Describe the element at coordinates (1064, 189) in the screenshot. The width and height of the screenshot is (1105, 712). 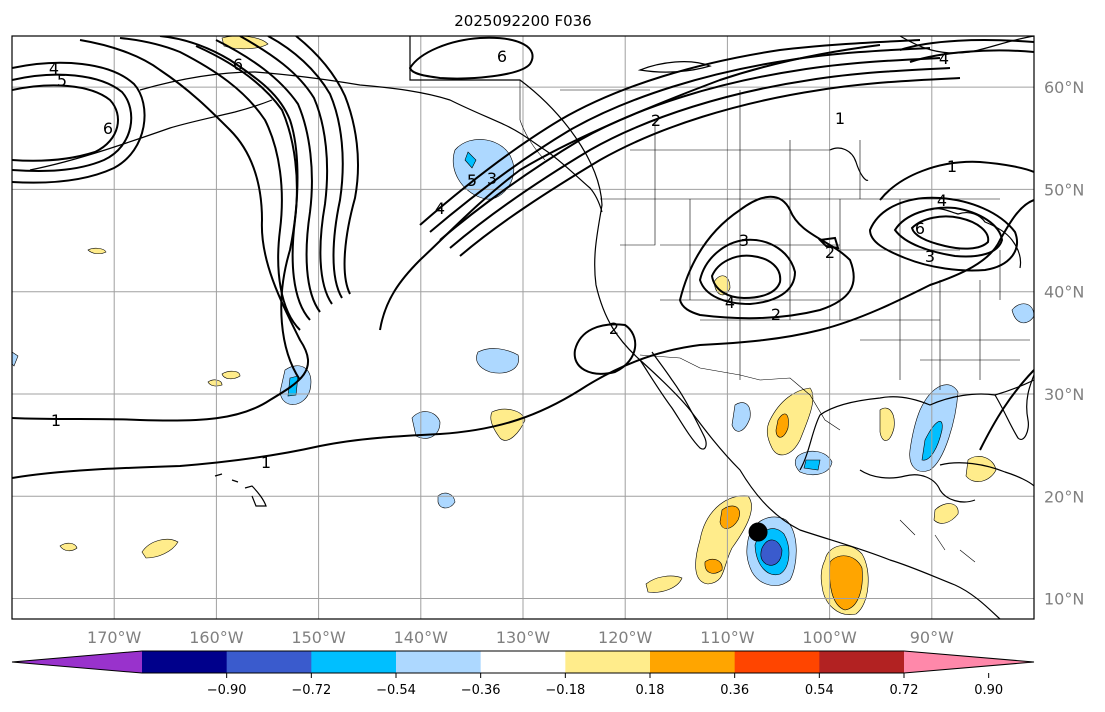
I see `latitude-label: 50°N` at that location.